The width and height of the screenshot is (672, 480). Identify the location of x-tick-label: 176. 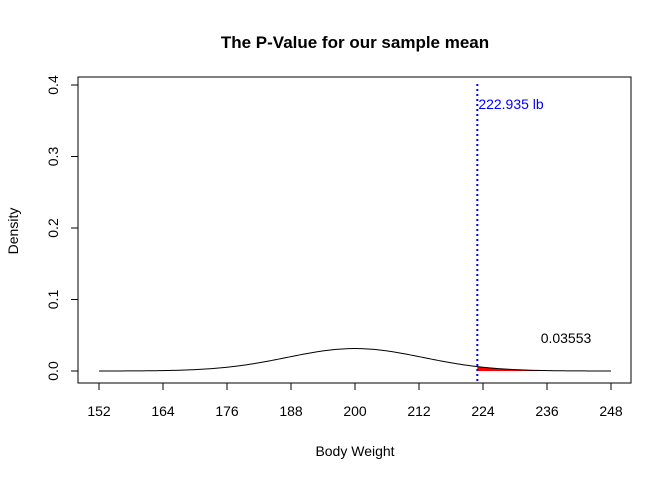
(227, 411).